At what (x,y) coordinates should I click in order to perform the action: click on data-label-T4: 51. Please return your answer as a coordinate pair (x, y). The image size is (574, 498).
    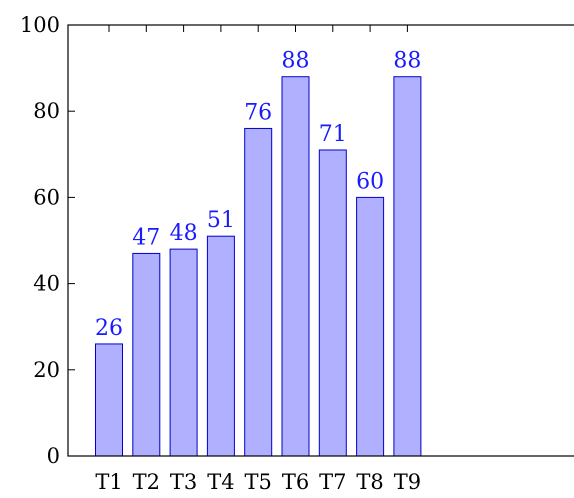
    Looking at the image, I should click on (221, 220).